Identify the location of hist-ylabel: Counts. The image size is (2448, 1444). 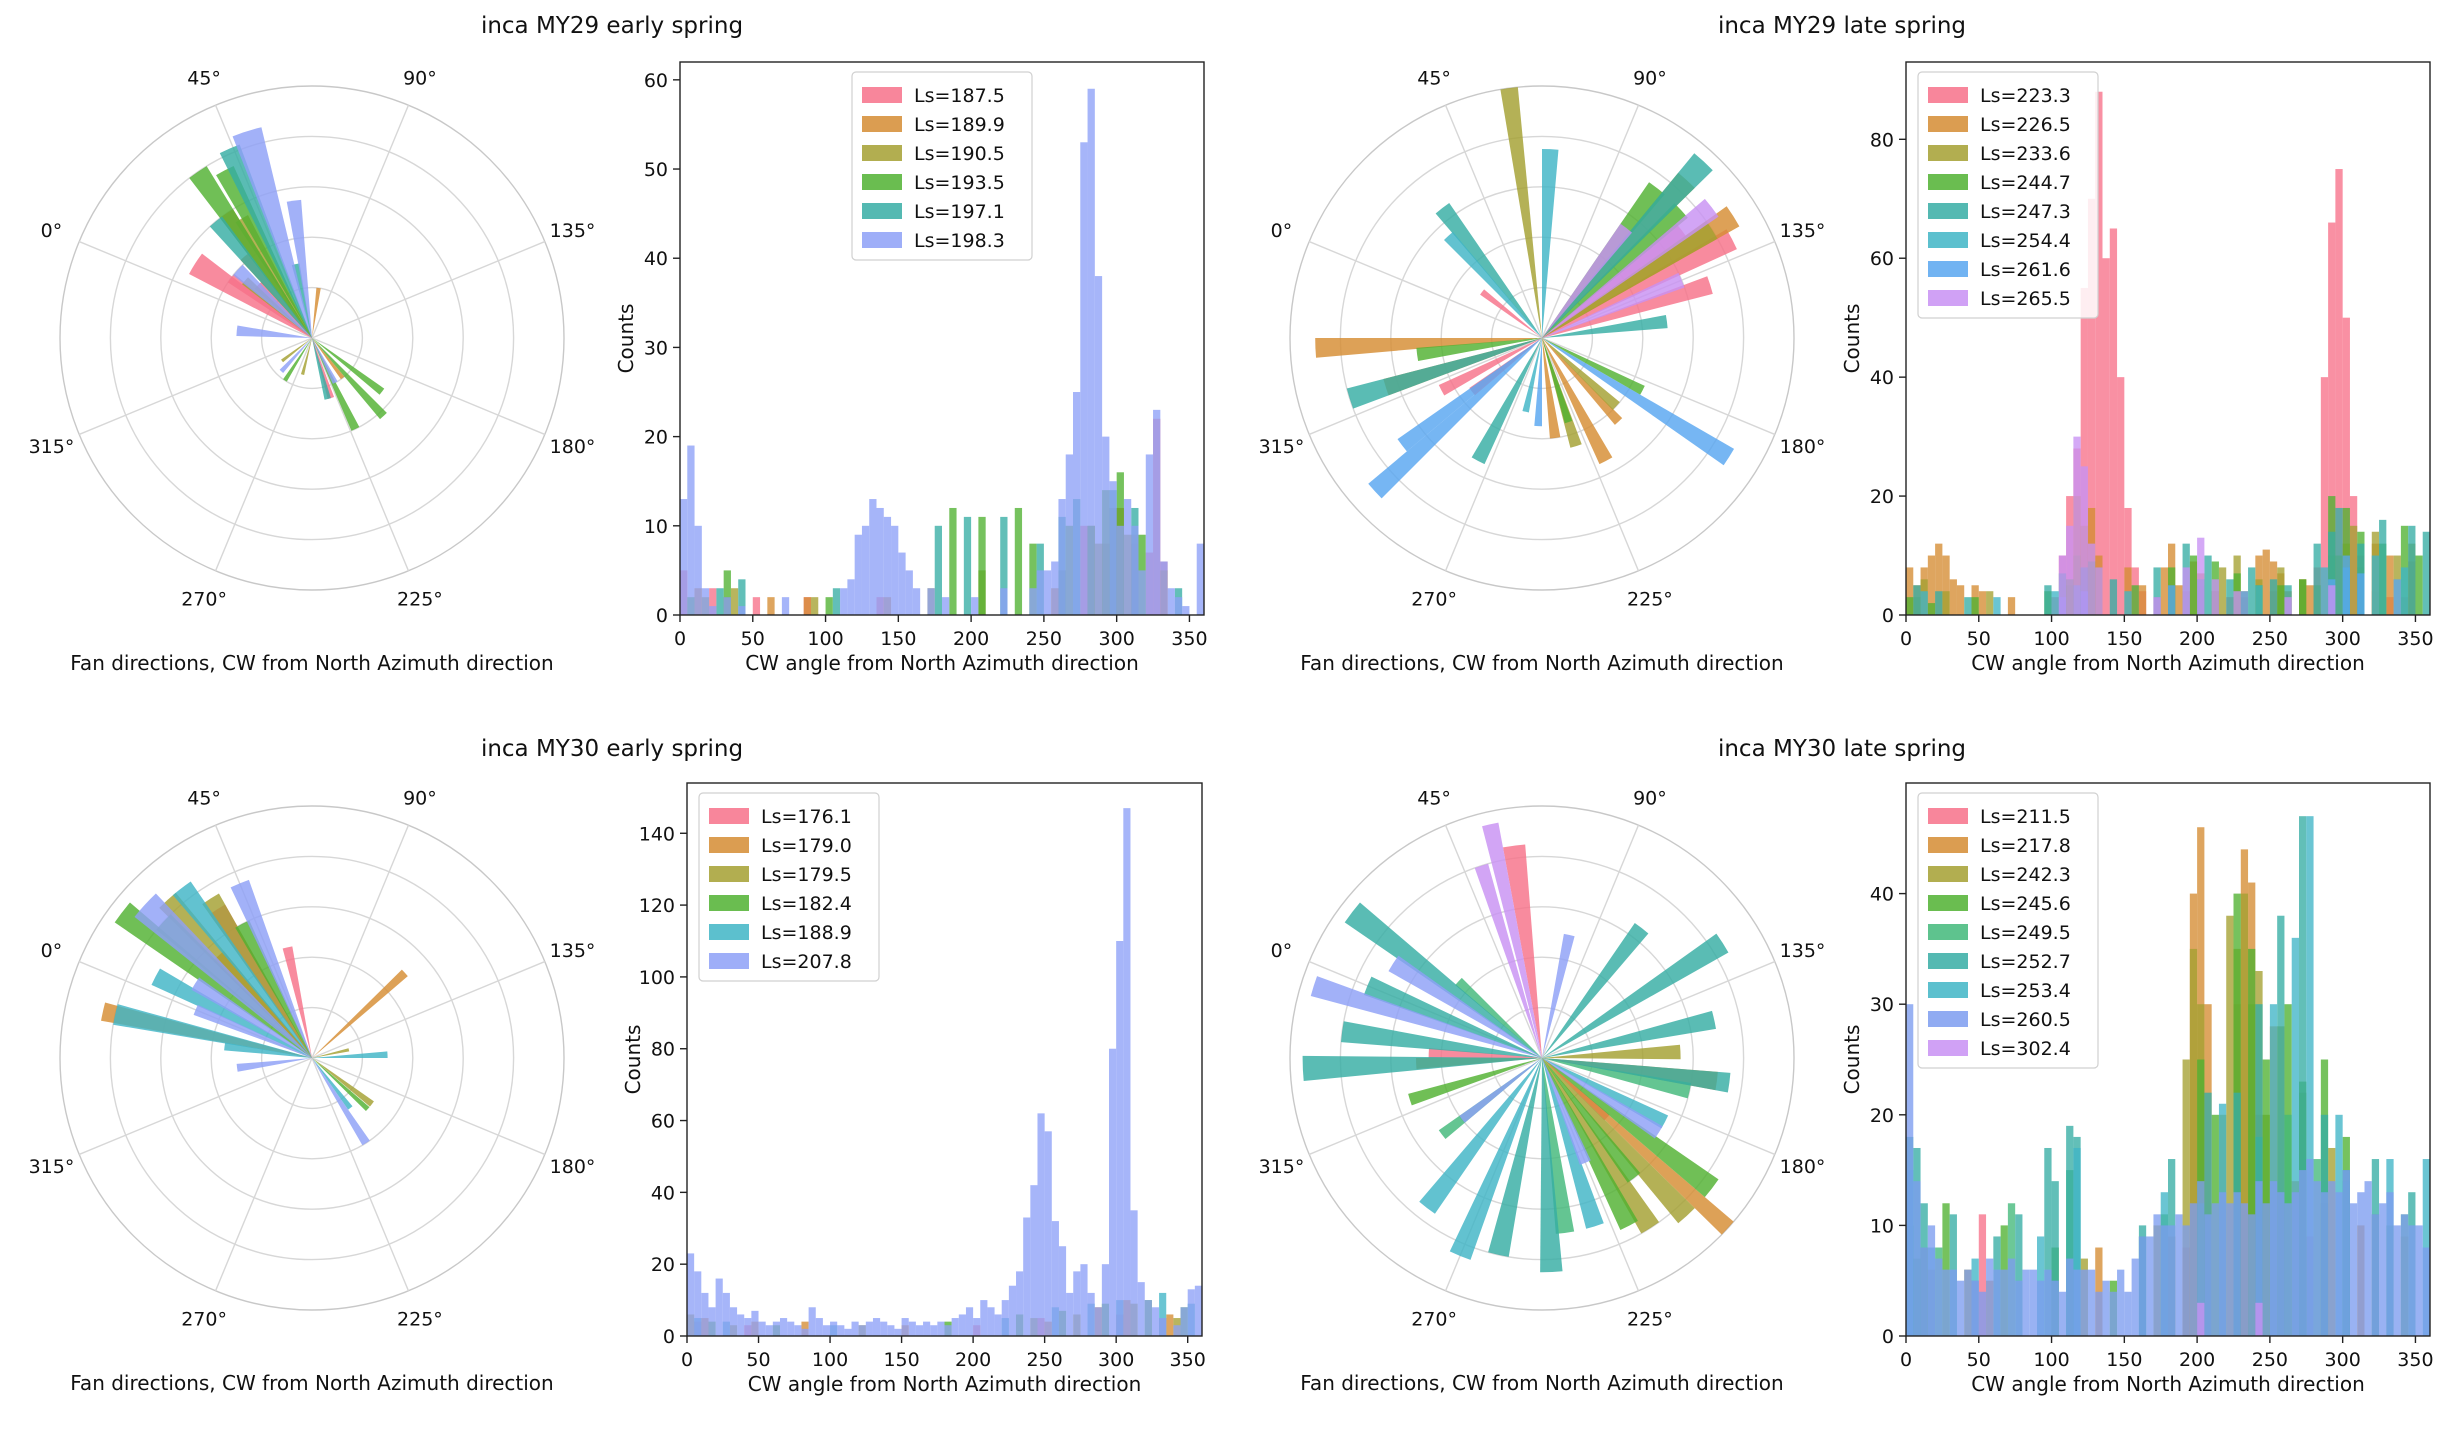
(633, 1060).